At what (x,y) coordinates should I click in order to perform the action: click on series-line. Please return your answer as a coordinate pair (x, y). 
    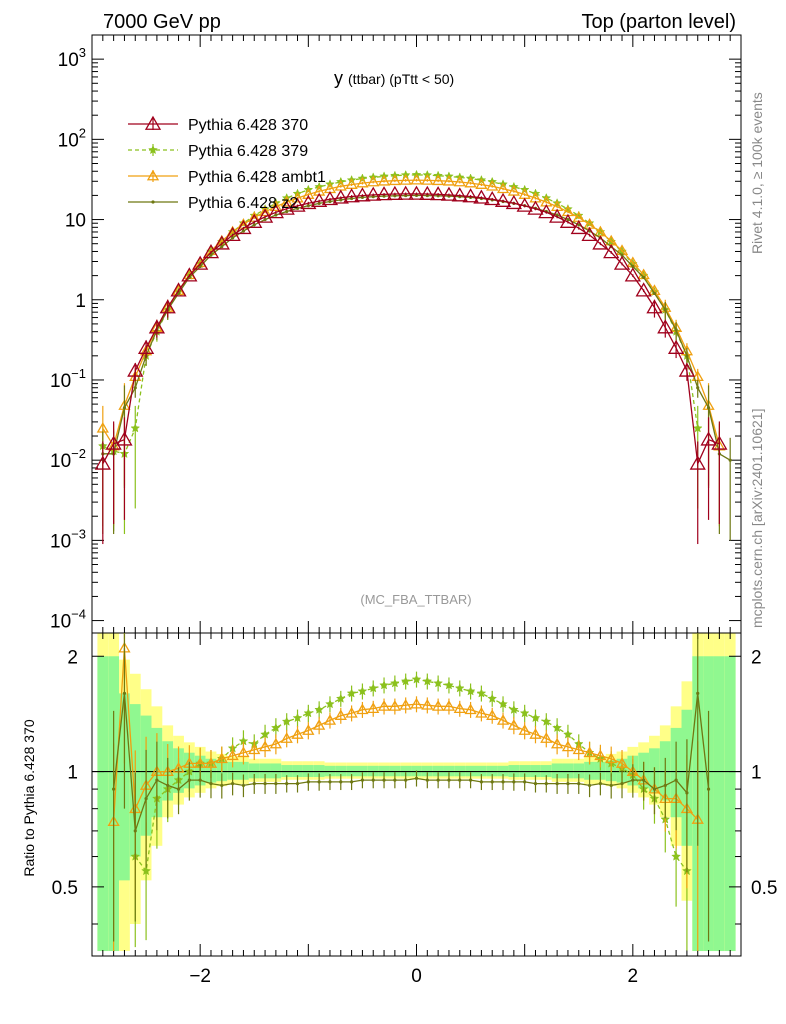
    Looking at the image, I should click on (405, 735).